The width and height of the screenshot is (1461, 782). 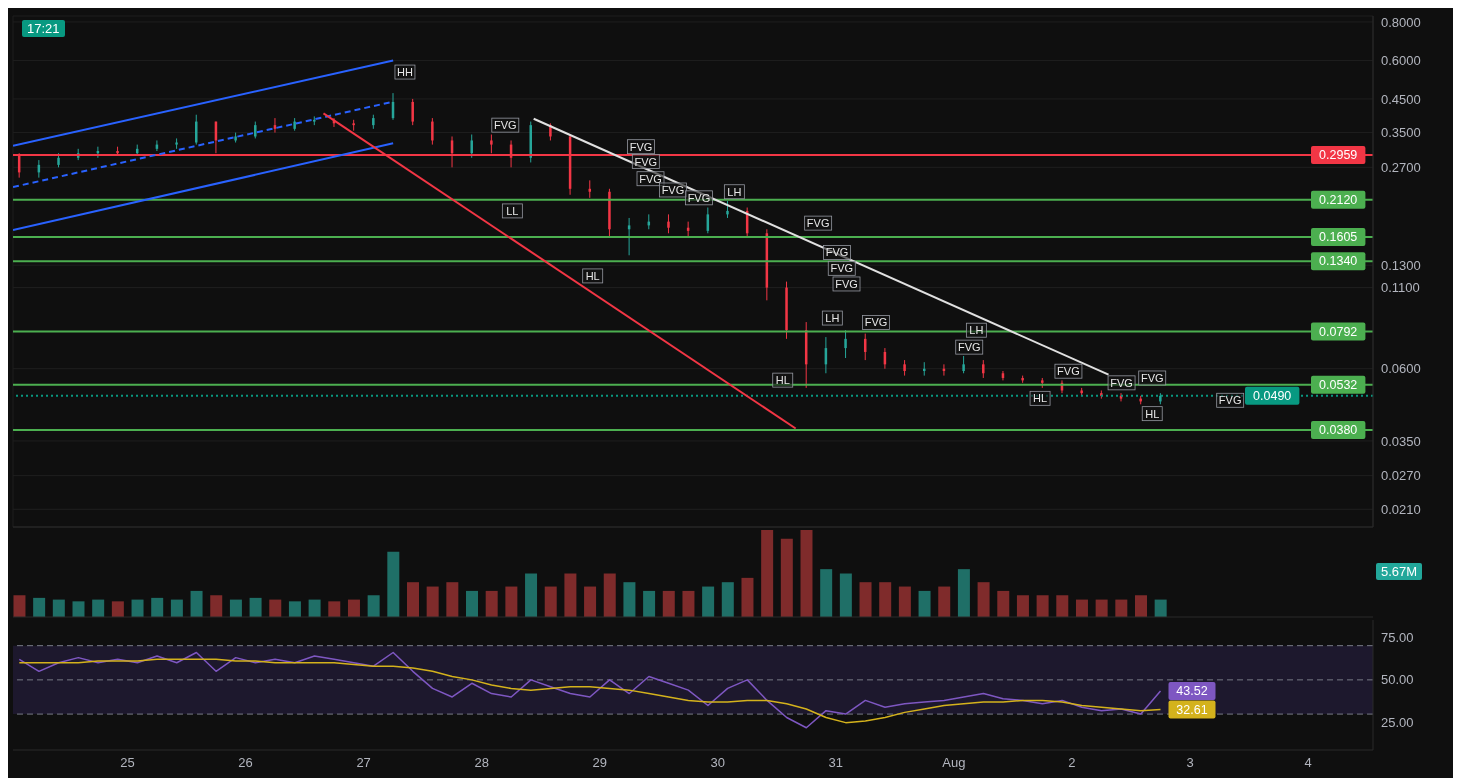 What do you see at coordinates (1397, 637) in the screenshot?
I see `y-tick-label: 75.00` at bounding box center [1397, 637].